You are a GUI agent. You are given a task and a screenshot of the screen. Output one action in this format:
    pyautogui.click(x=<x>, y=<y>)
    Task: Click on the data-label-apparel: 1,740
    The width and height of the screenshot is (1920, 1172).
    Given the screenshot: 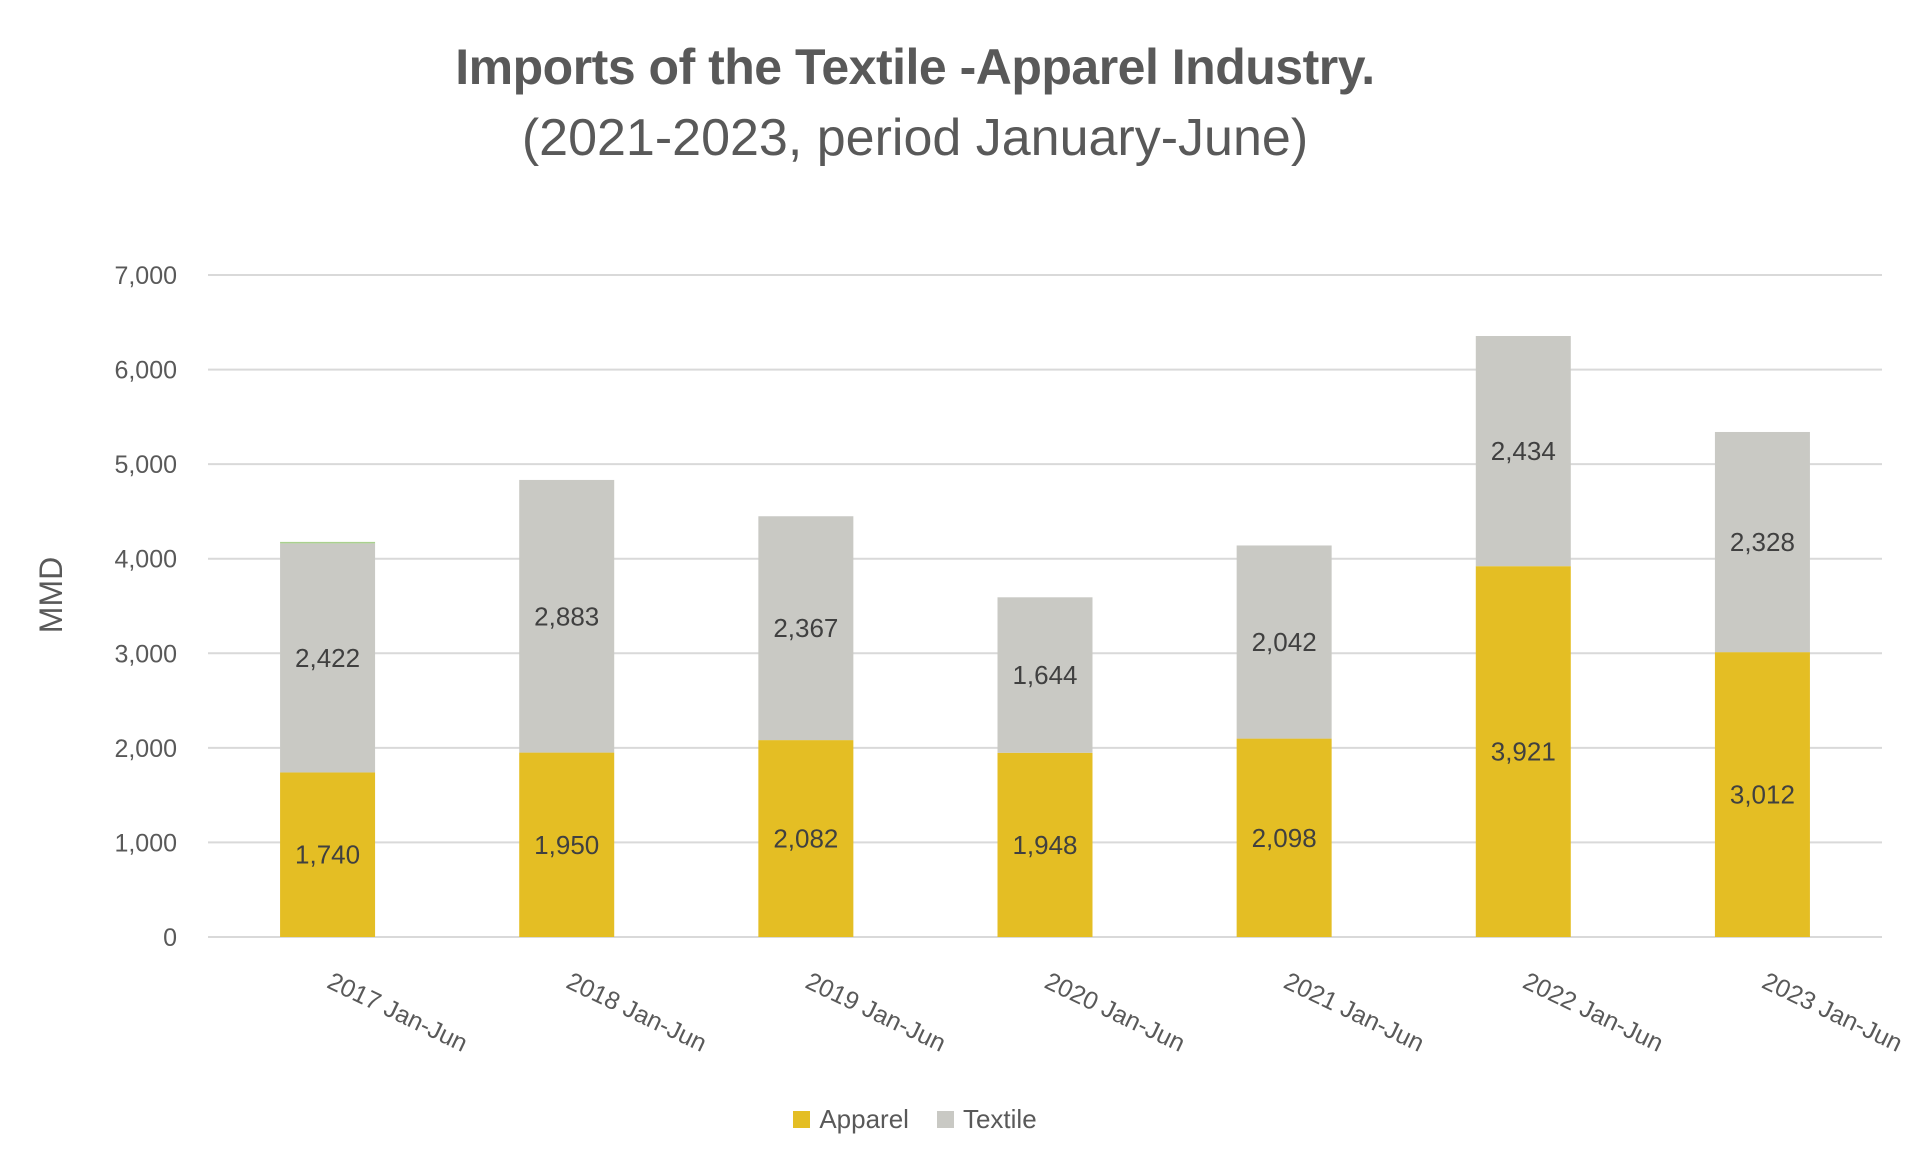 What is the action you would take?
    pyautogui.click(x=327, y=855)
    